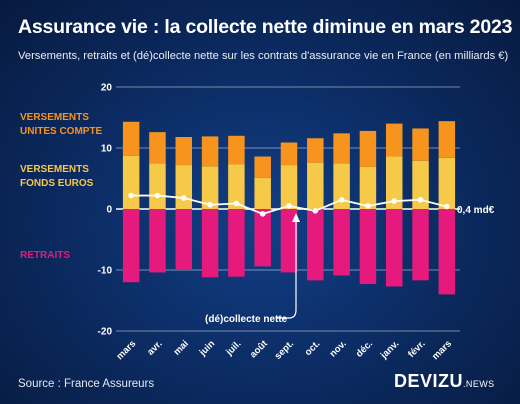 The image size is (520, 404). I want to click on source-note: Source : France Assureurs, so click(86, 384).